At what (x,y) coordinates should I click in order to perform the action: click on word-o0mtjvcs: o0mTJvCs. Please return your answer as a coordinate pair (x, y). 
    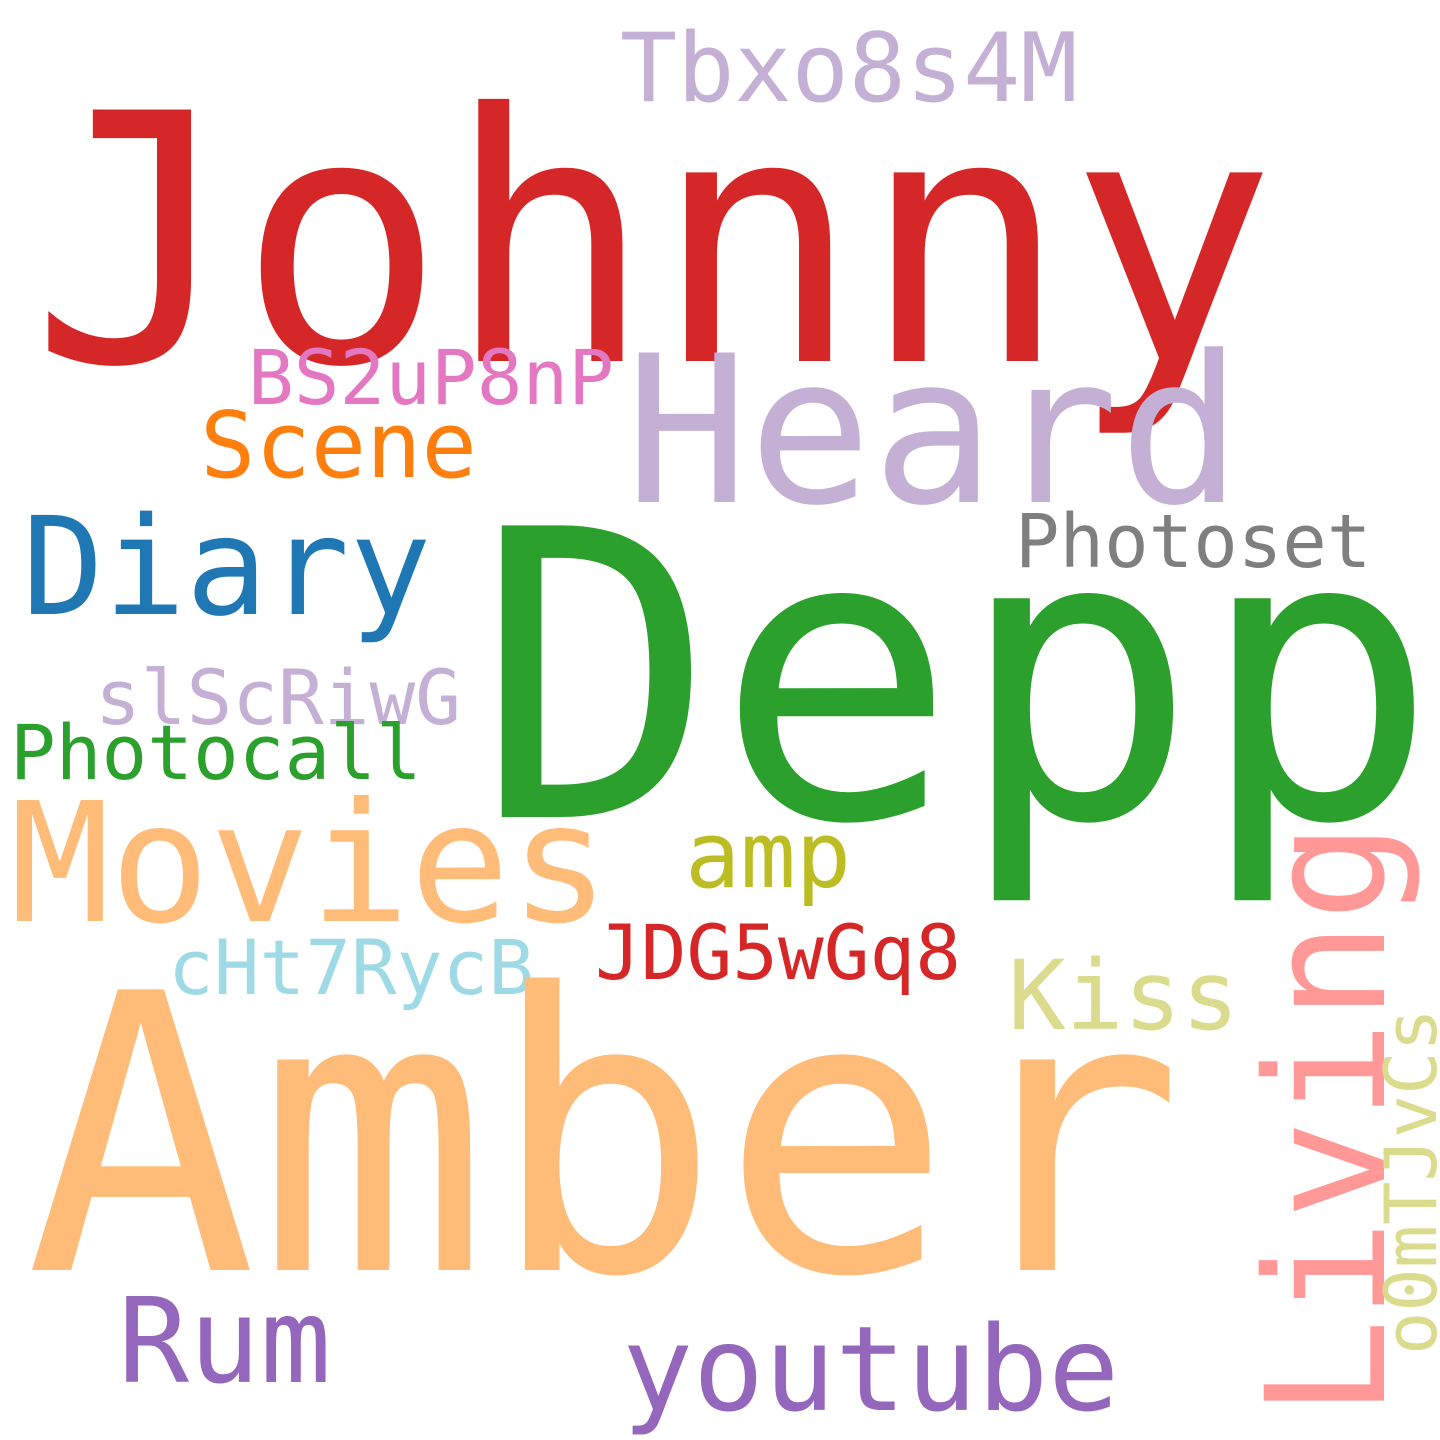
    Looking at the image, I should click on (1404, 1181).